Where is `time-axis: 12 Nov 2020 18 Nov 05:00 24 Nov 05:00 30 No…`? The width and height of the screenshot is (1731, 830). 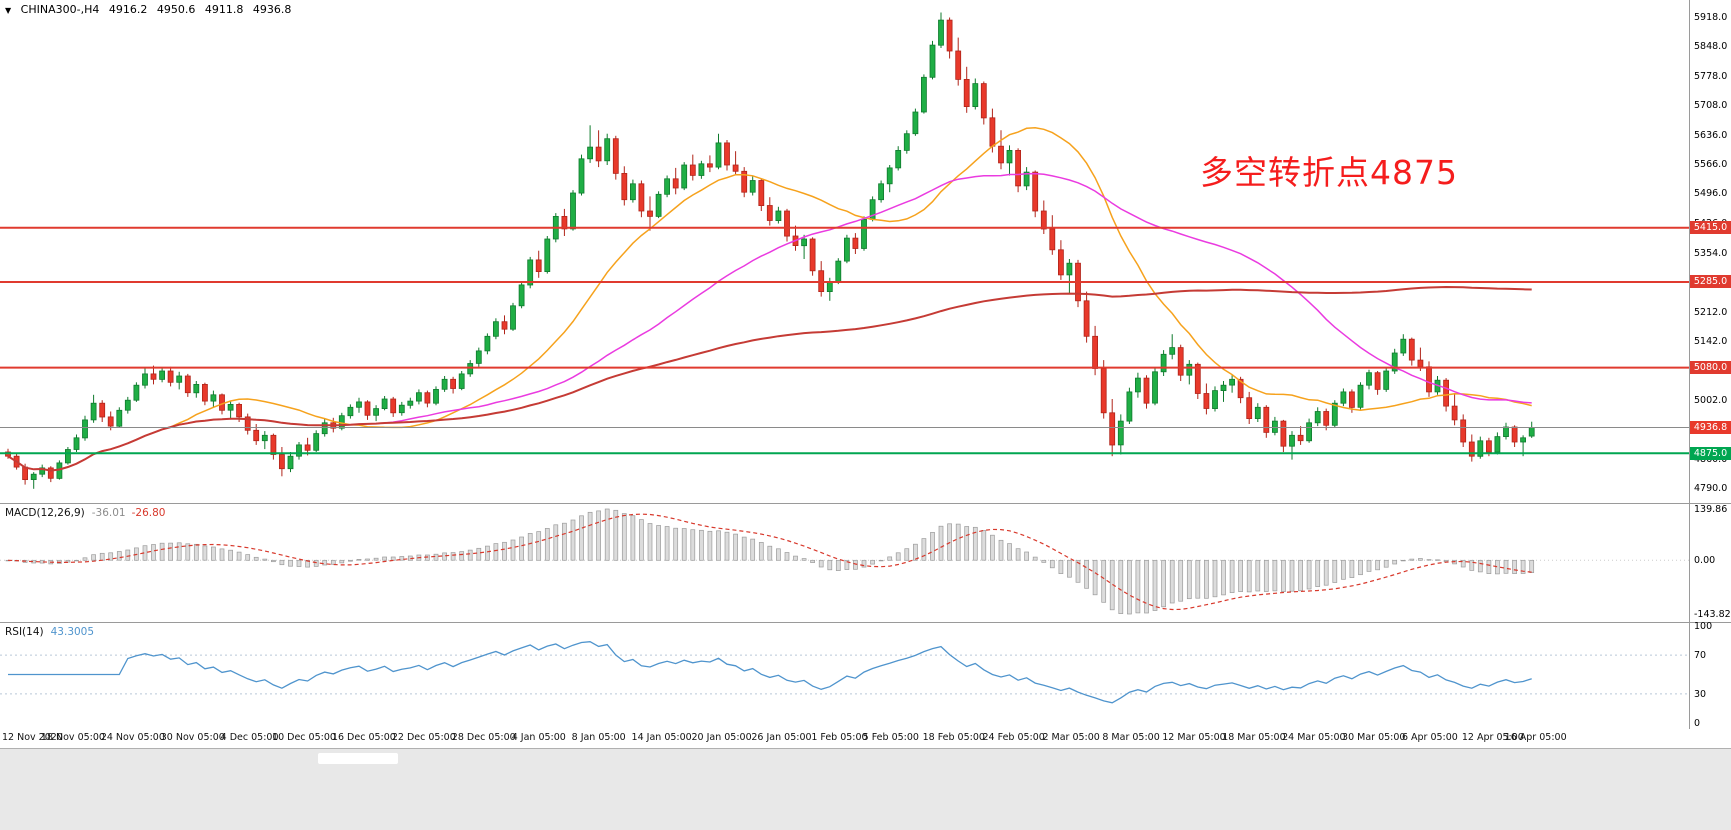
time-axis: 12 Nov 2020 18 Nov 05:00 24 Nov 05:00 30 No… is located at coordinates (865, 738).